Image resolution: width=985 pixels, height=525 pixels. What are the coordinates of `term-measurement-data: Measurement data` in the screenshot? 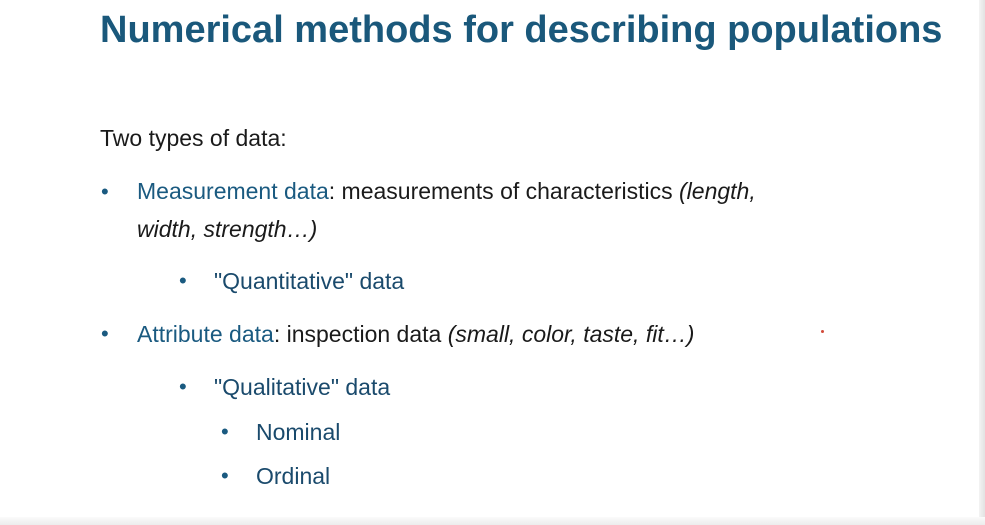 It's located at (233, 191).